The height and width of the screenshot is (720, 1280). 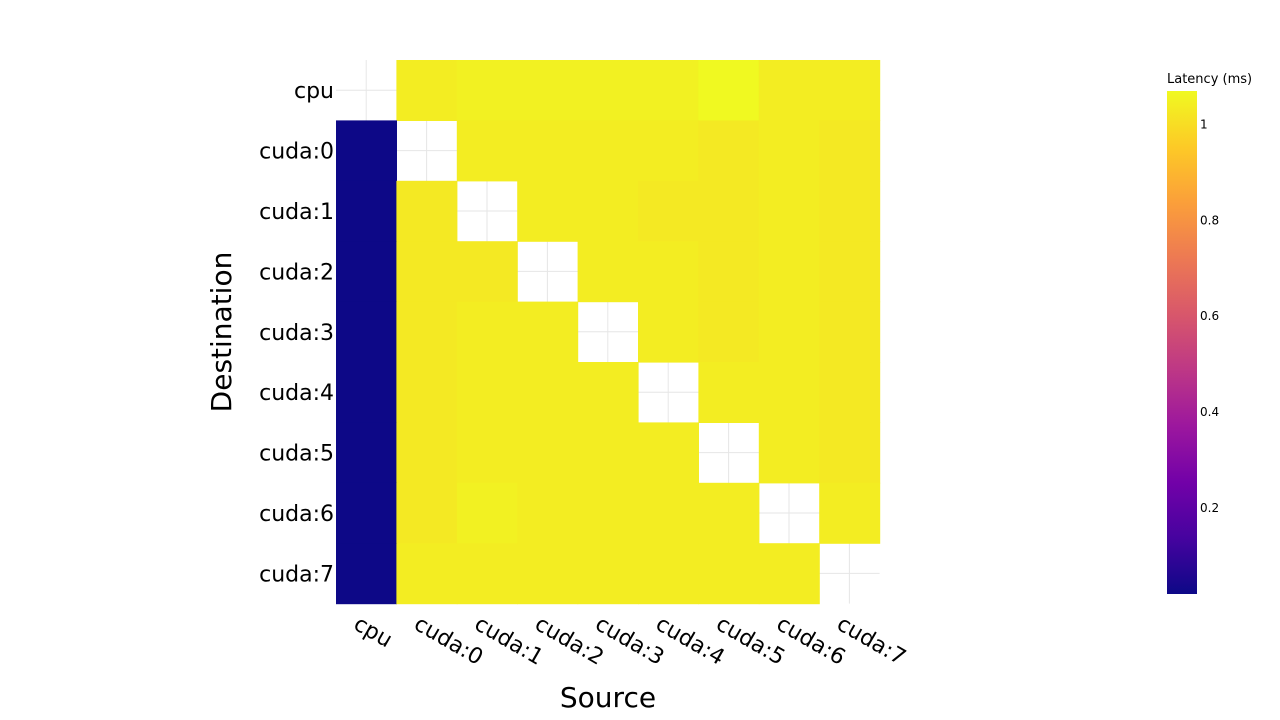 I want to click on colorbar-gradient, so click(x=1182, y=342).